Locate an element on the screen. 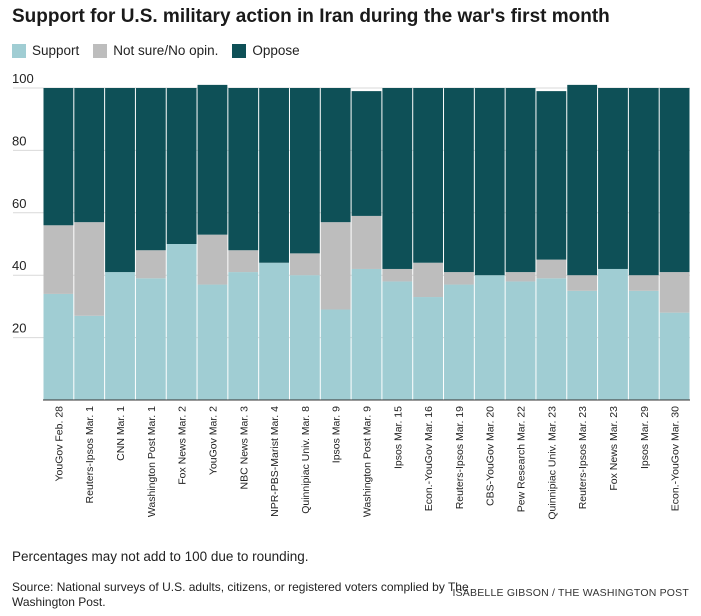 The image size is (701, 616). x-category-label: Econ.-YouGov Mar. 16 is located at coordinates (429, 458).